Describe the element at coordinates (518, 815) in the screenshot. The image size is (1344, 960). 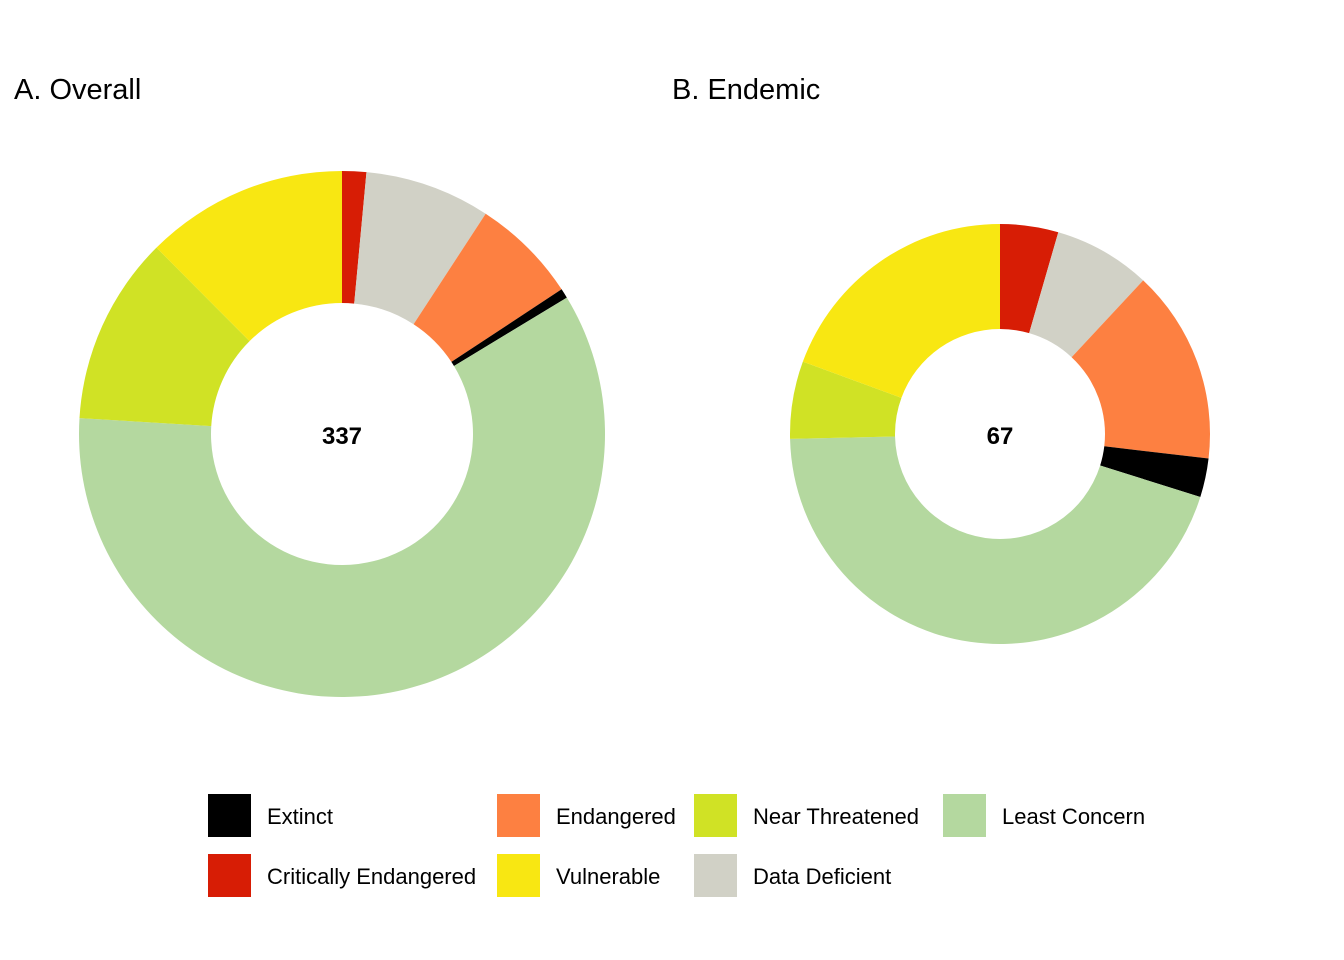
I see `legend-swatch-endangered` at that location.